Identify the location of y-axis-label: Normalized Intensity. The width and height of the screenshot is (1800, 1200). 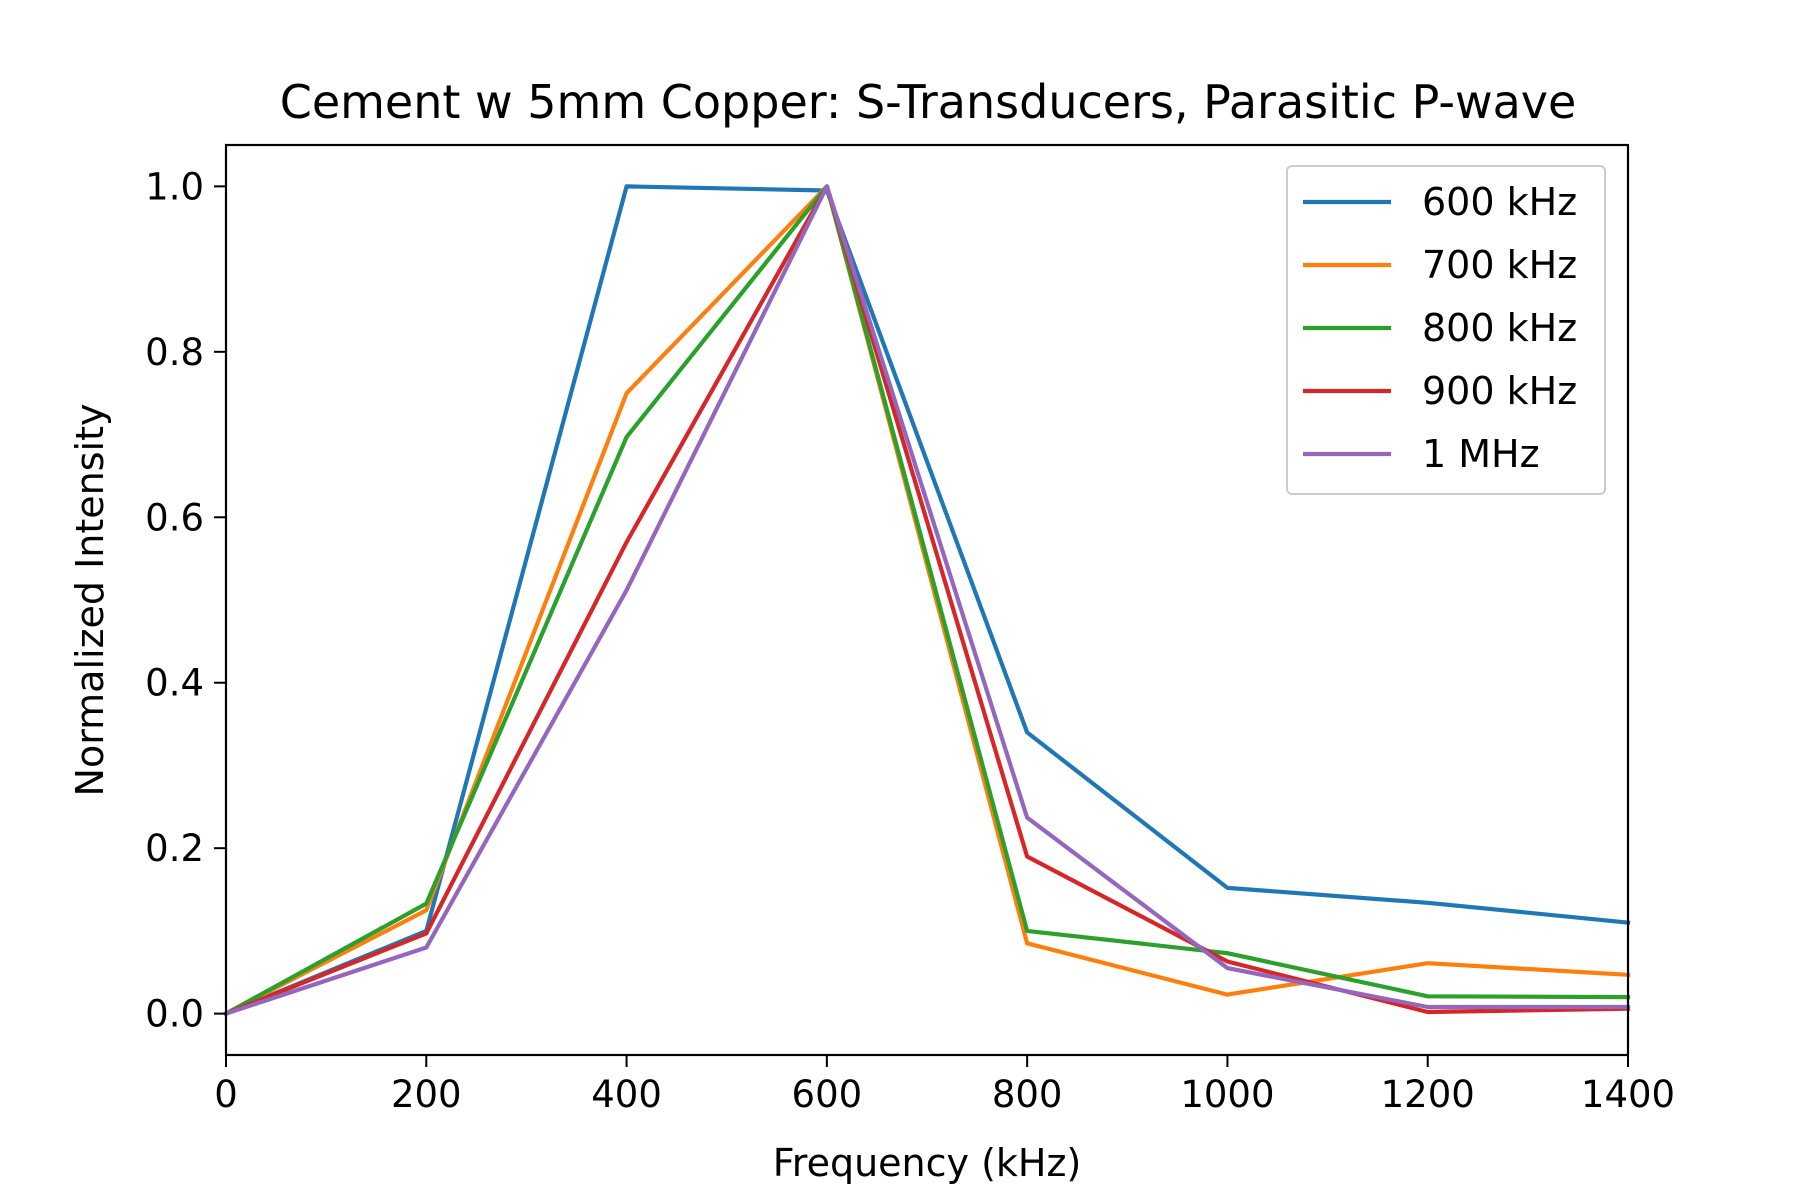
(90, 600).